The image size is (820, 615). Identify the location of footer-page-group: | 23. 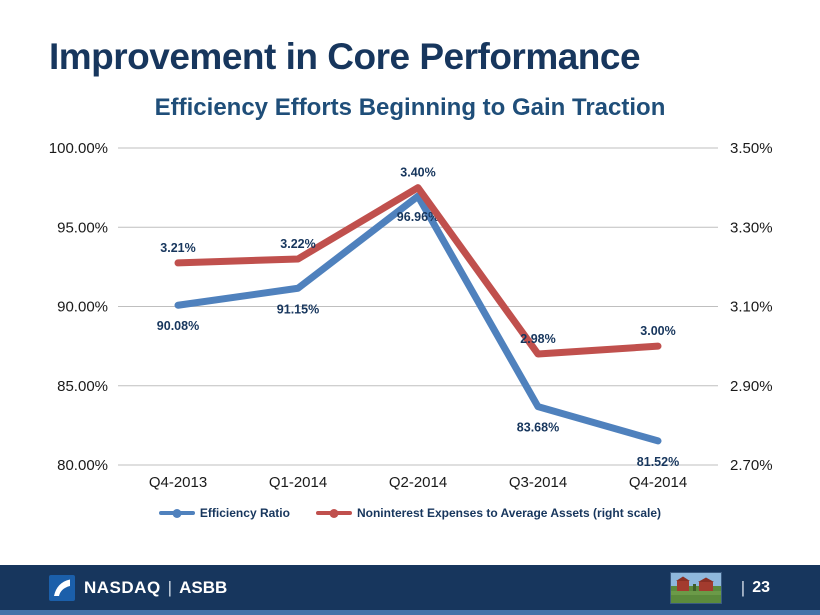
(719, 587).